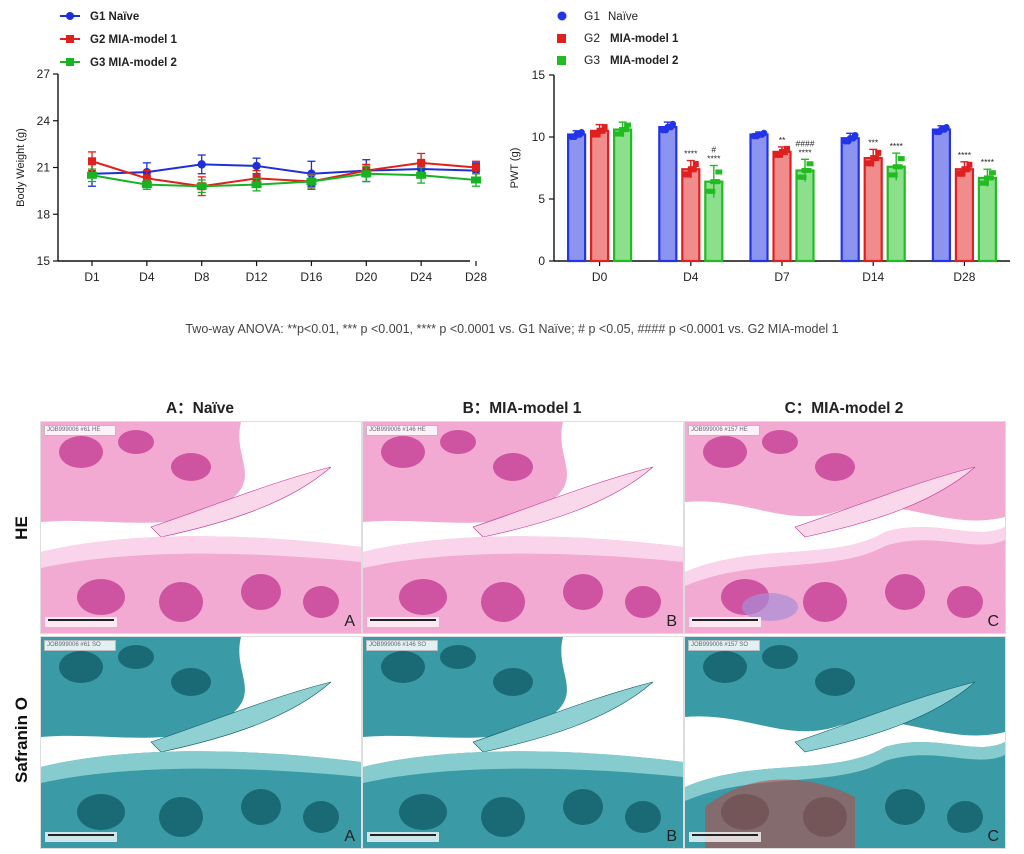 The width and height of the screenshot is (1024, 854). What do you see at coordinates (201, 527) in the screenshot?
I see `histology-panel-he-a: JOB999006 #61 HE A` at bounding box center [201, 527].